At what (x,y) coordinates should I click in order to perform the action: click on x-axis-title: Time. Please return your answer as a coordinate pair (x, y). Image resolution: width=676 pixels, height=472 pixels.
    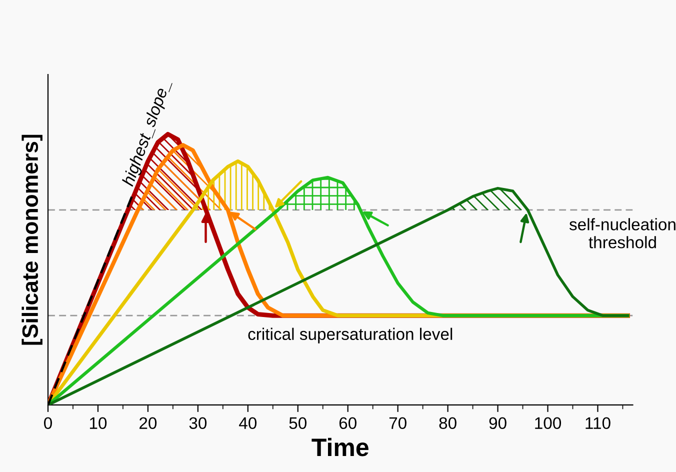
    Looking at the image, I should click on (340, 447).